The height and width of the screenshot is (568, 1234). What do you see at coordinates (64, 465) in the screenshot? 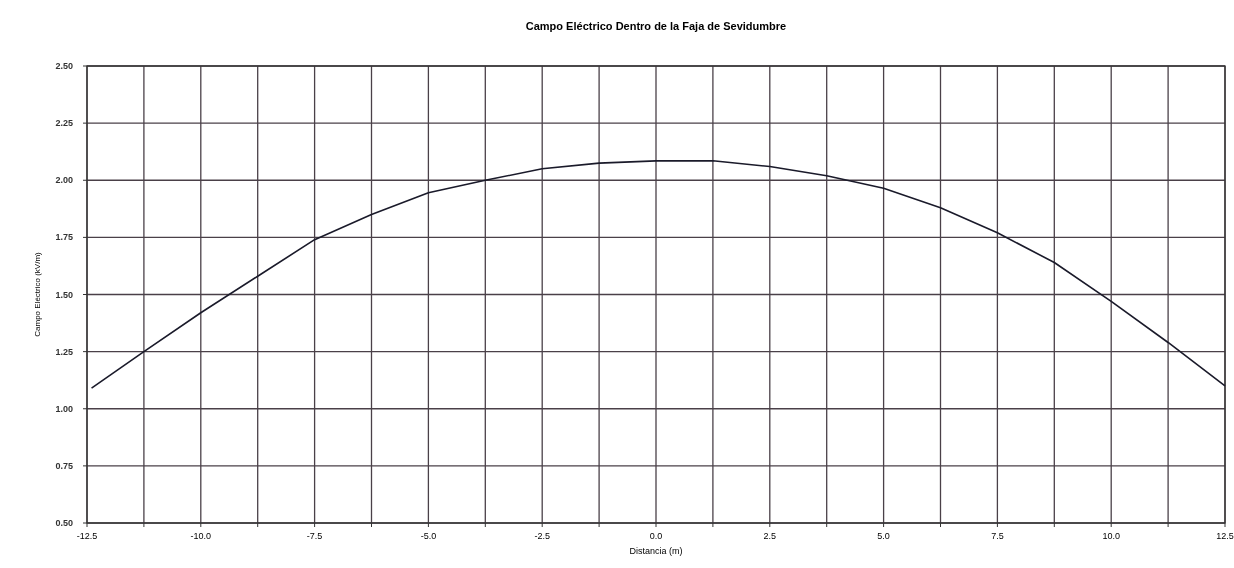
I see `y-tick-label: 0.75` at bounding box center [64, 465].